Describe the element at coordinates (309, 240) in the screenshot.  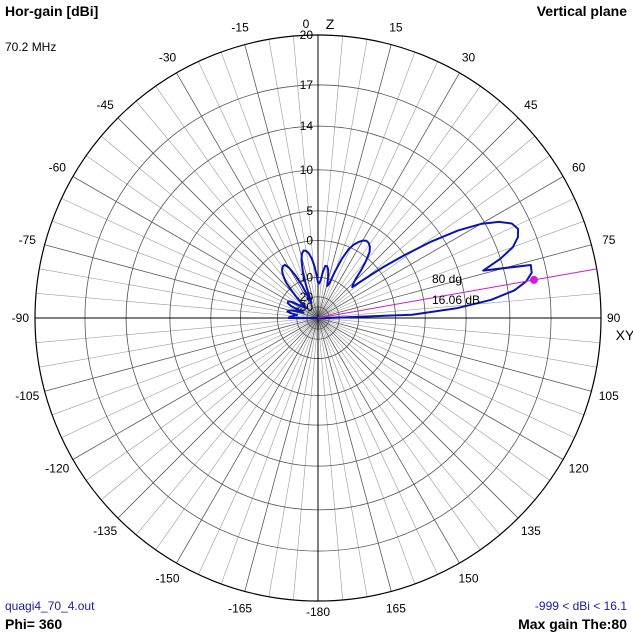
I see `radial-tick-label: 0` at that location.